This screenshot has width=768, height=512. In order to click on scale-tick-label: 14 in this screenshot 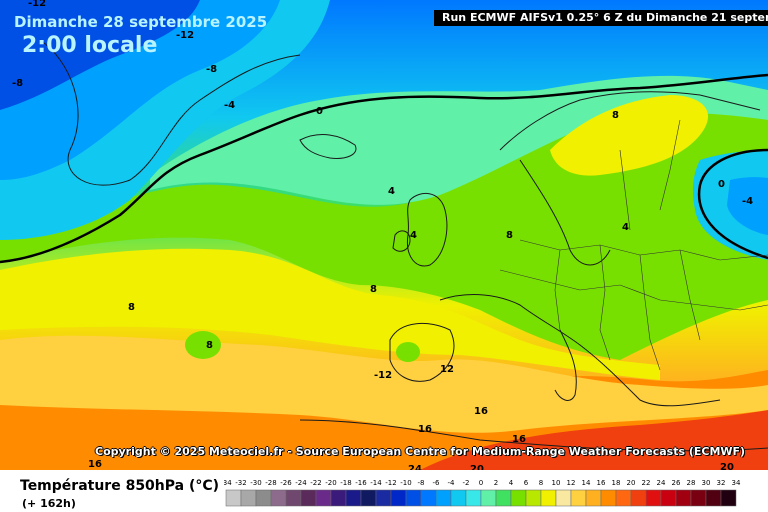, I will do `click(586, 483)`.